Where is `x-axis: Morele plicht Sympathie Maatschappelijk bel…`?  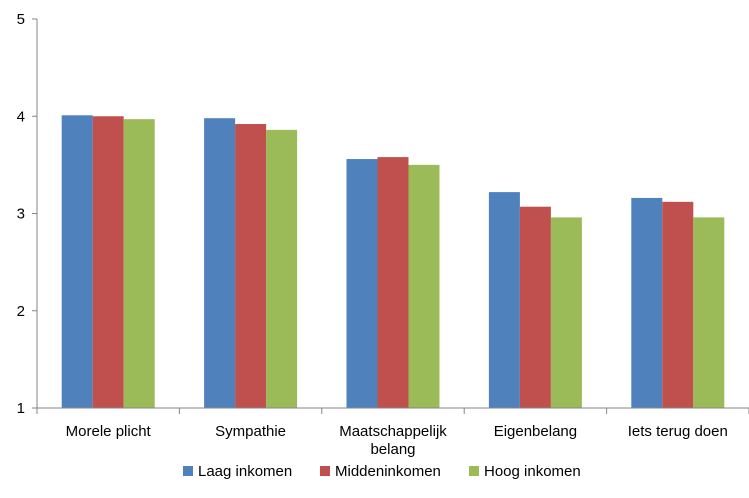 x-axis: Morele plicht Sympathie Maatschappelijk bel… is located at coordinates (392, 432).